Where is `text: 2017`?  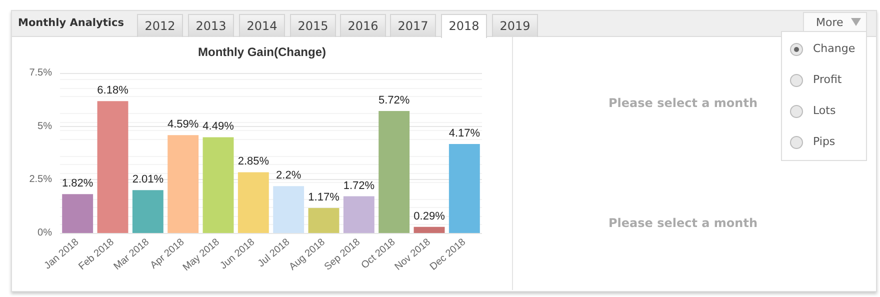 text: 2017 is located at coordinates (413, 25).